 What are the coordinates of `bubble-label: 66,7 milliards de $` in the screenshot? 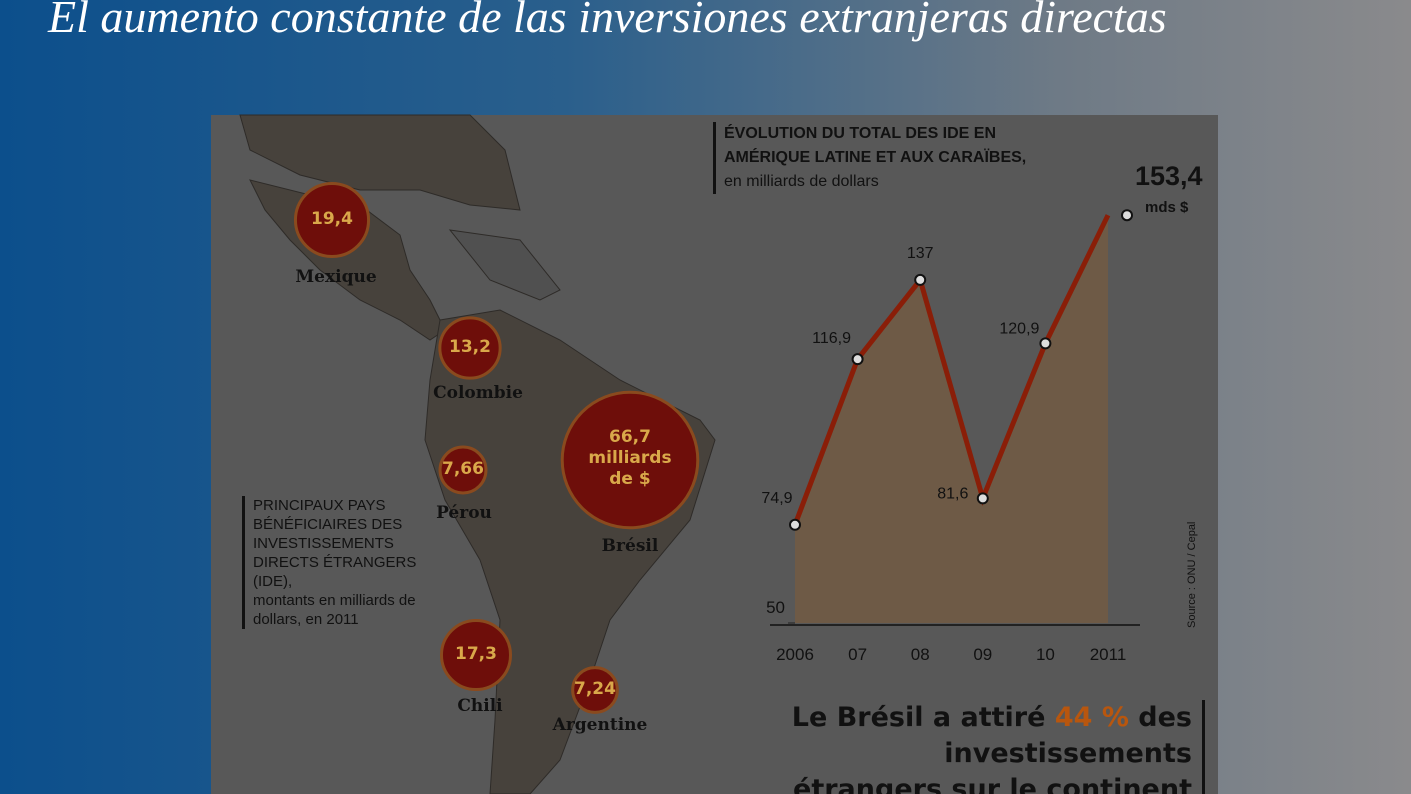 It's located at (630, 458).